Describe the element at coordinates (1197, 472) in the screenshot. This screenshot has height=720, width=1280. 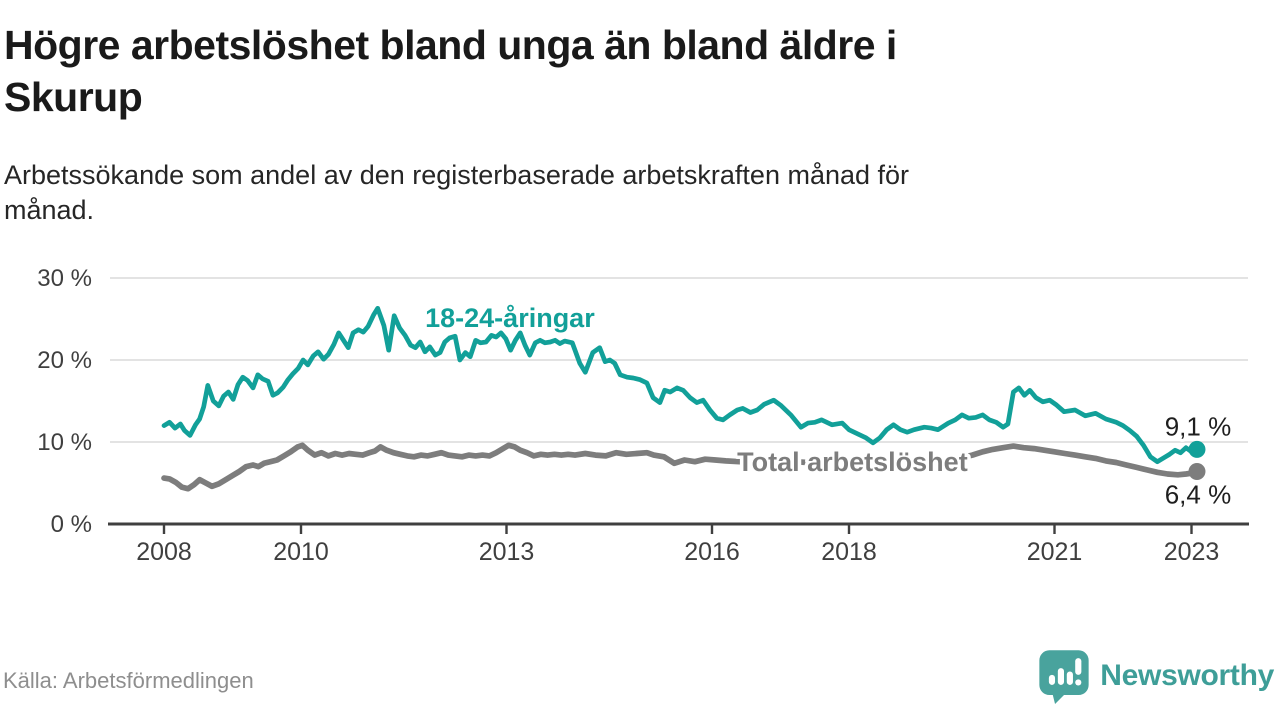
I see `end-dot-total` at that location.